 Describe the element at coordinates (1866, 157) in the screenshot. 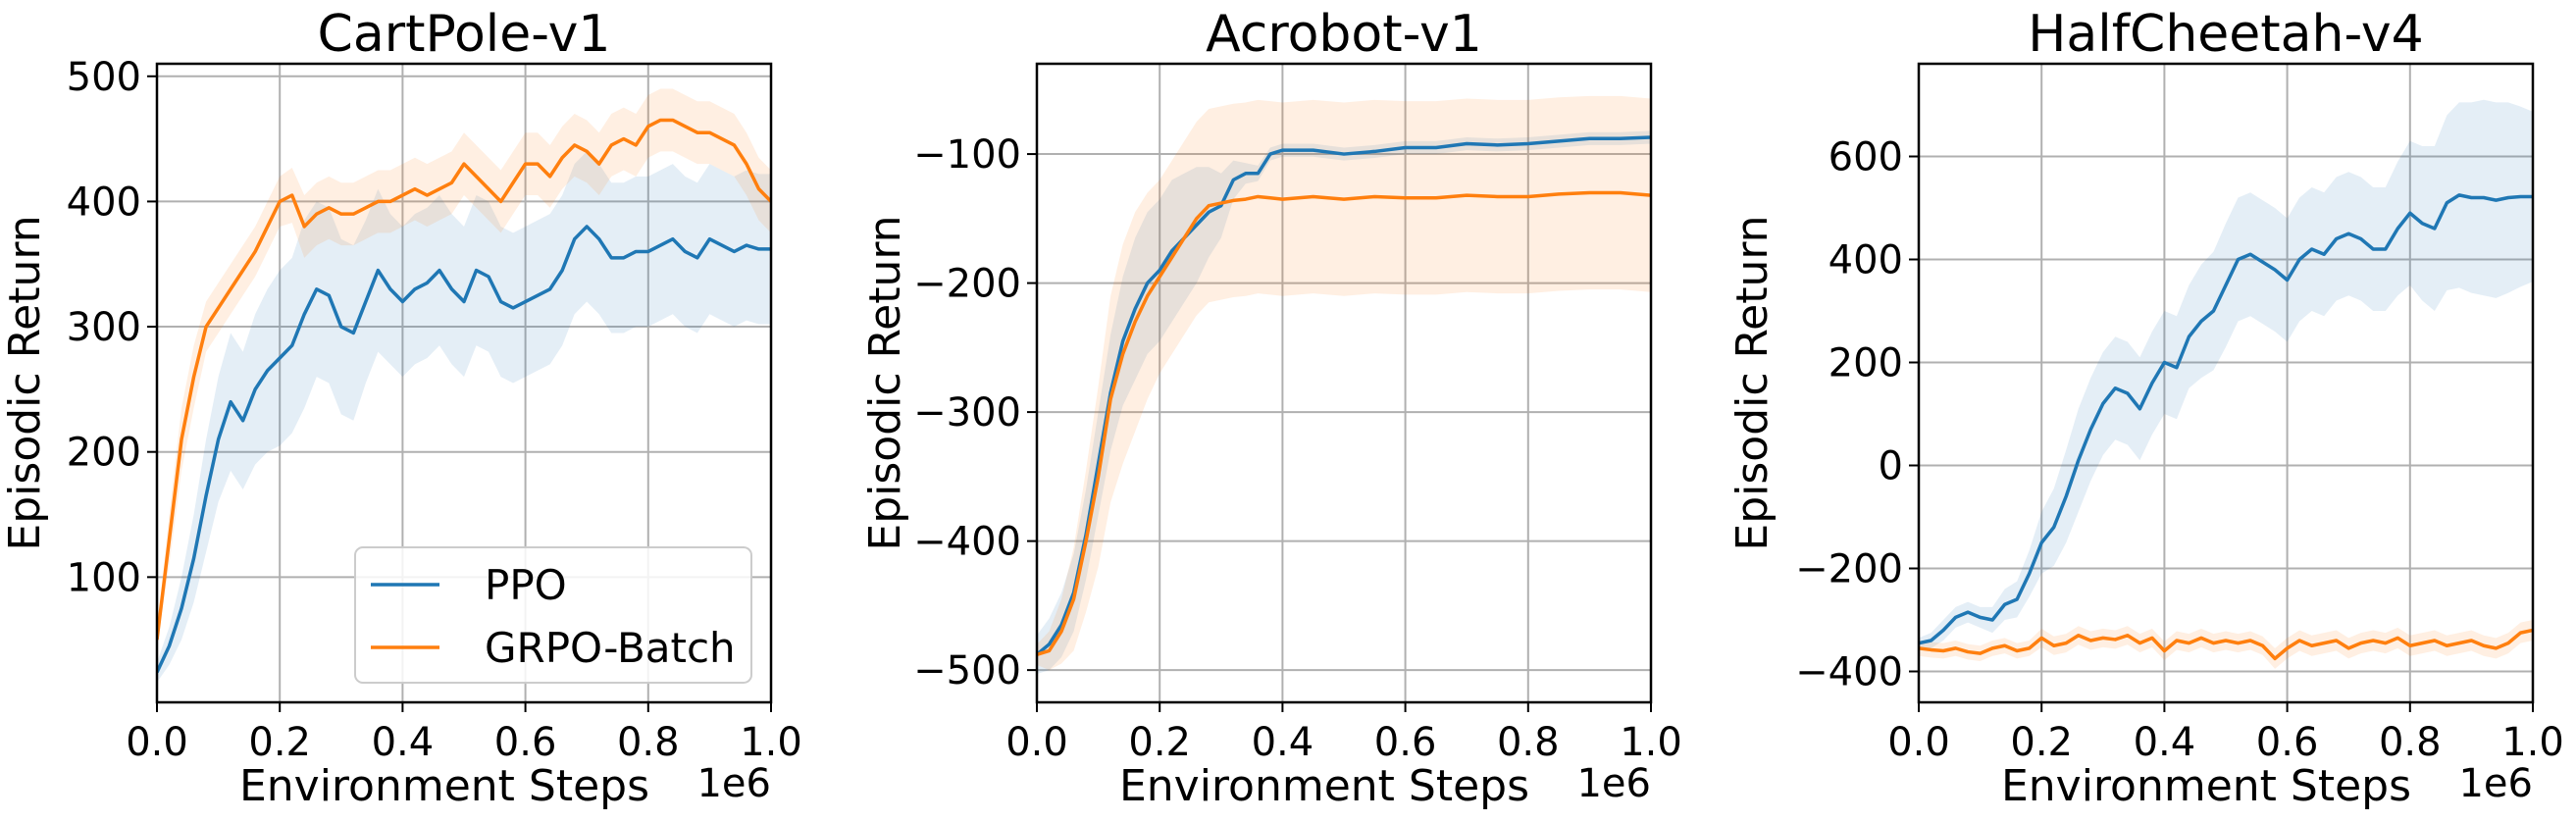

I see `y-tick-label: 600` at that location.